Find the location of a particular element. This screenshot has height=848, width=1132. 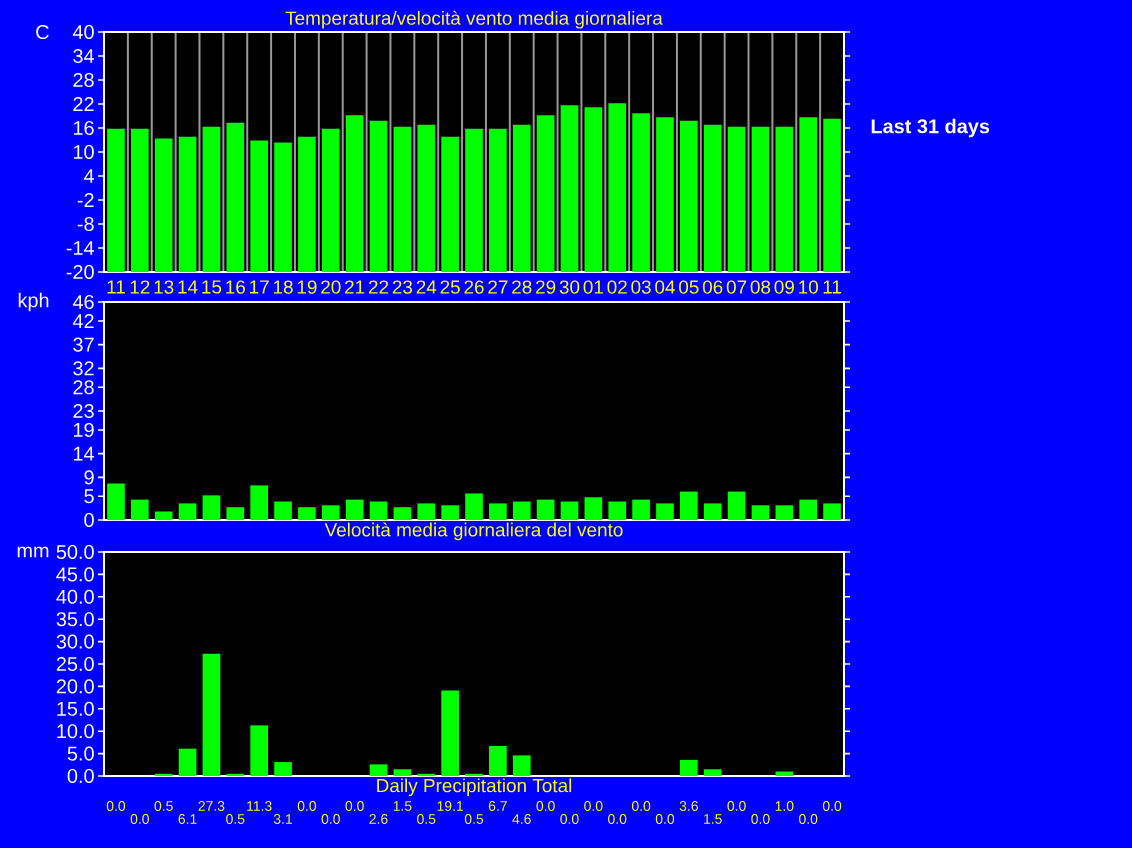

y-tick-label: -8 is located at coordinates (85, 224).